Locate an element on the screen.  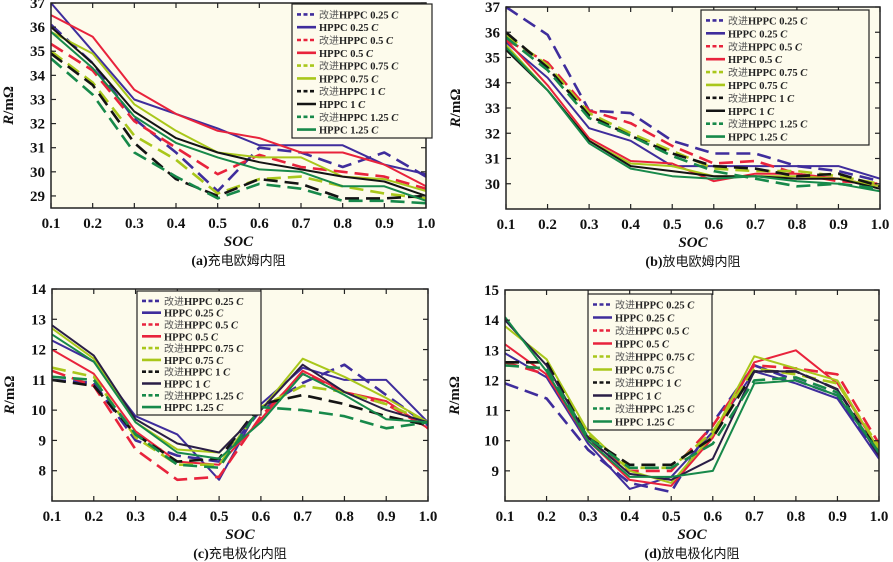
legend-label: HPPC 1.25 C is located at coordinates (194, 408).